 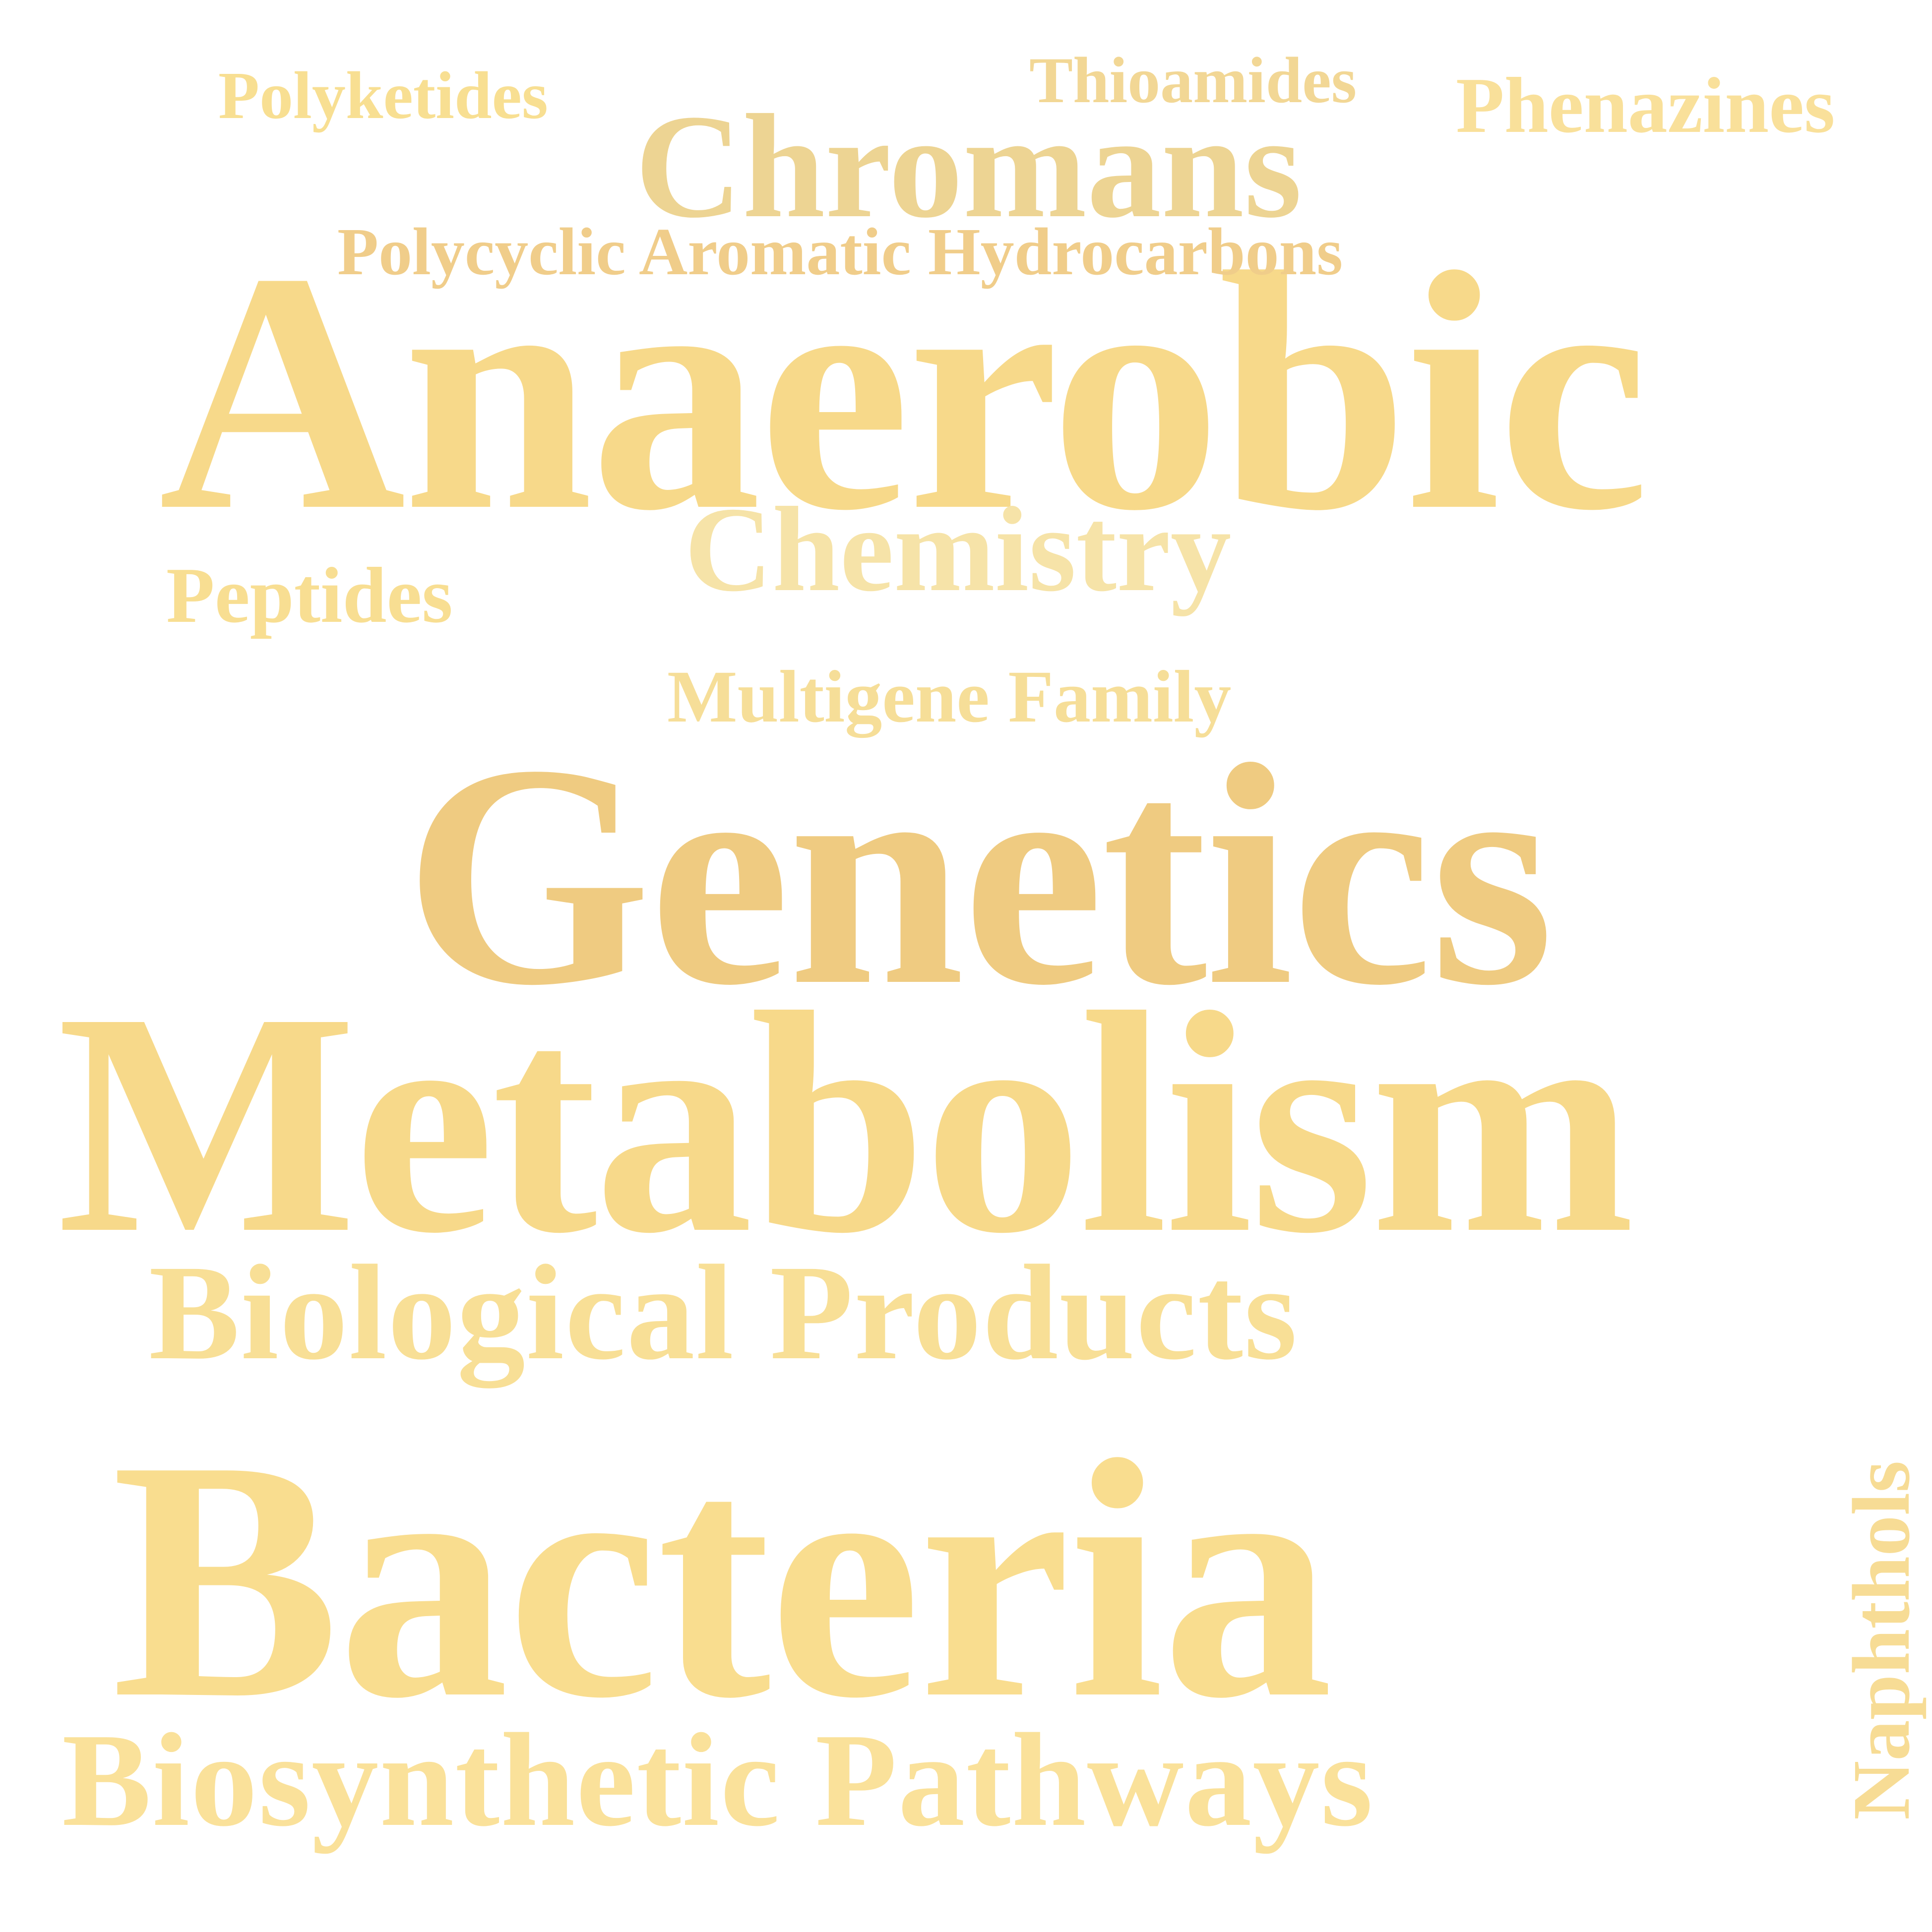 What do you see at coordinates (950, 697) in the screenshot?
I see `word-multigene-family: Multigene Family` at bounding box center [950, 697].